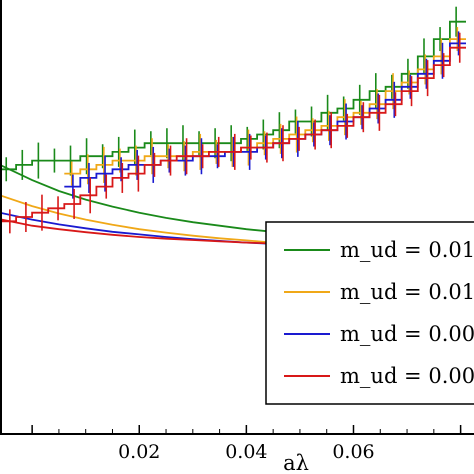 This screenshot has width=474, height=474. I want to click on x-axis-label: aλ, so click(296, 462).